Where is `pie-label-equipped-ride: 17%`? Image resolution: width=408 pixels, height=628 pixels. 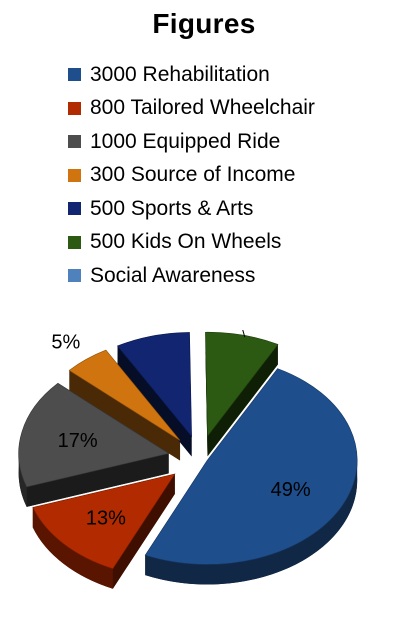 pie-label-equipped-ride: 17% is located at coordinates (78, 441).